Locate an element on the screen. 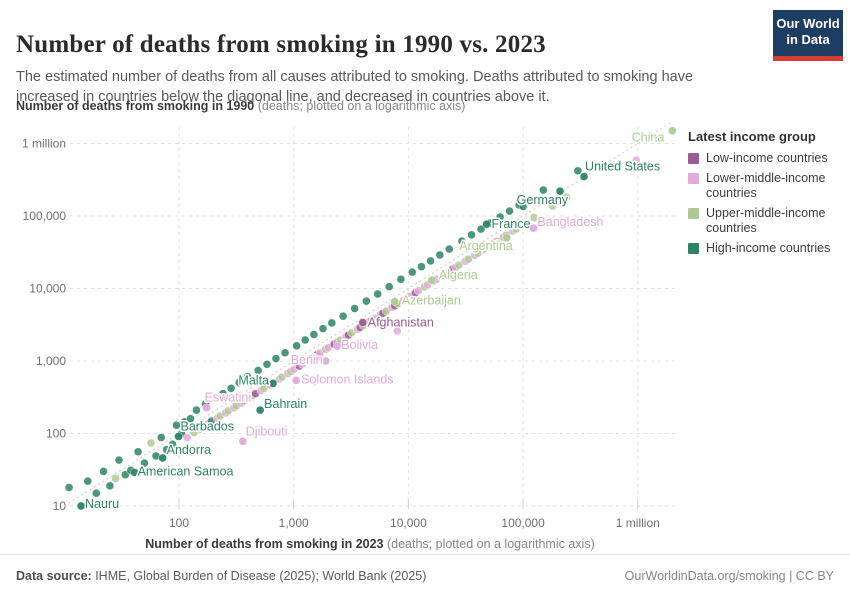  data-point-afghanistan is located at coordinates (362, 322).